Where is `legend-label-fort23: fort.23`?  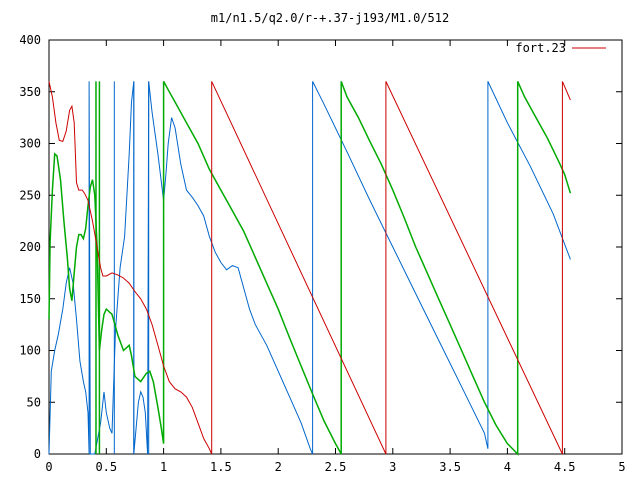
legend-label-fort23: fort.23 is located at coordinates (540, 48).